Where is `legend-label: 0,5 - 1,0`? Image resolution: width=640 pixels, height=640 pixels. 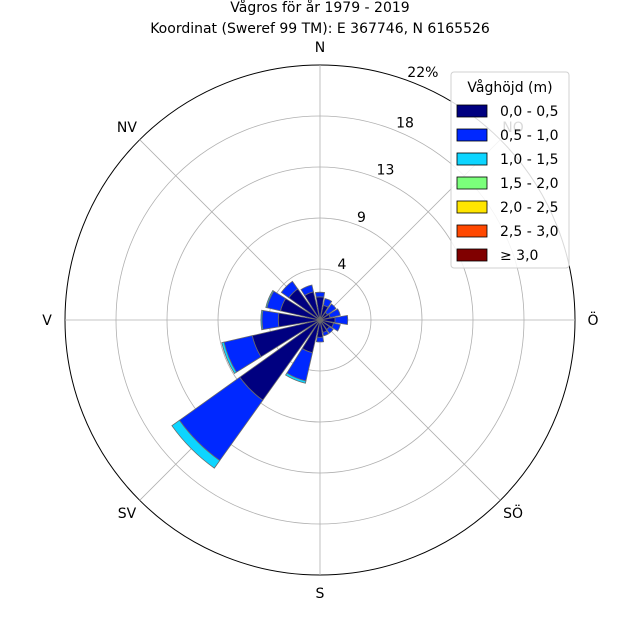 legend-label: 0,5 - 1,0 is located at coordinates (529, 136).